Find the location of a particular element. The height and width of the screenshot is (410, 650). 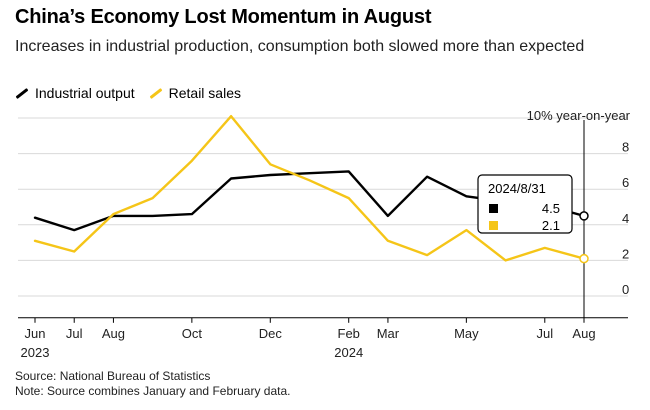

x-tick-label: Jun is located at coordinates (35, 333).